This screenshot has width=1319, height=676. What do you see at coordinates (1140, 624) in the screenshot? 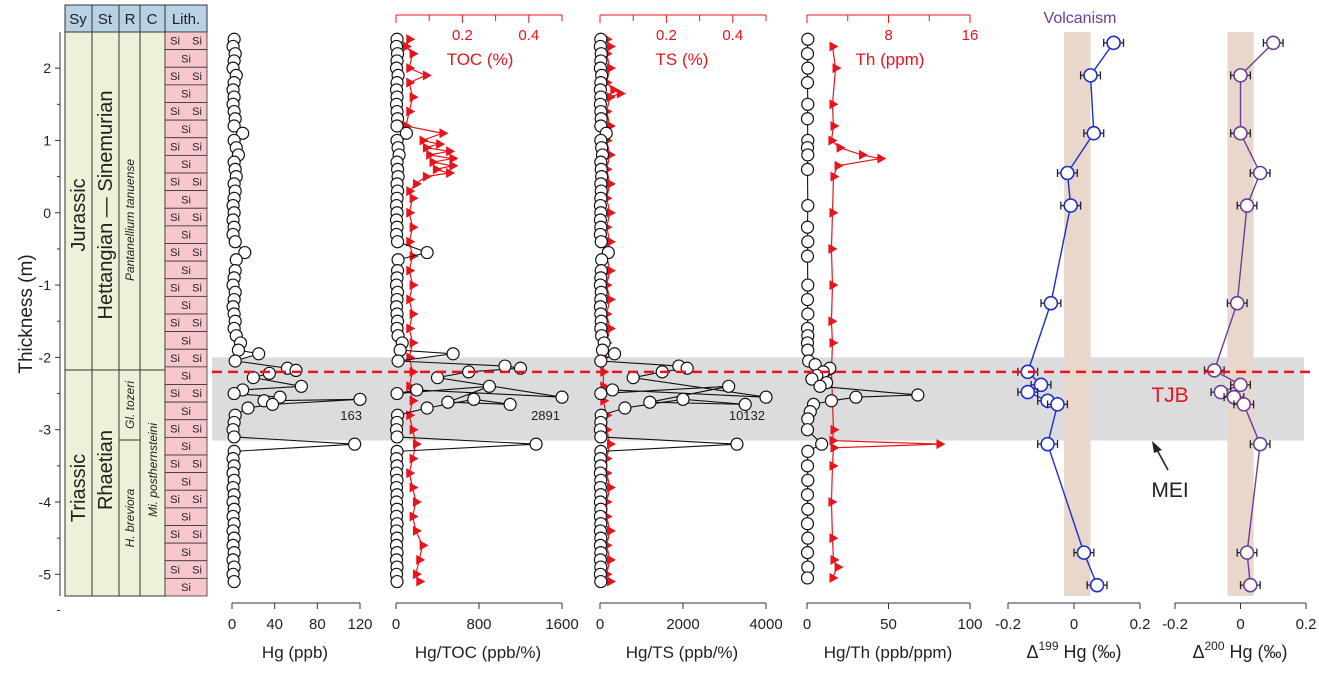
I see `x-tick-label: 0.2` at bounding box center [1140, 624].